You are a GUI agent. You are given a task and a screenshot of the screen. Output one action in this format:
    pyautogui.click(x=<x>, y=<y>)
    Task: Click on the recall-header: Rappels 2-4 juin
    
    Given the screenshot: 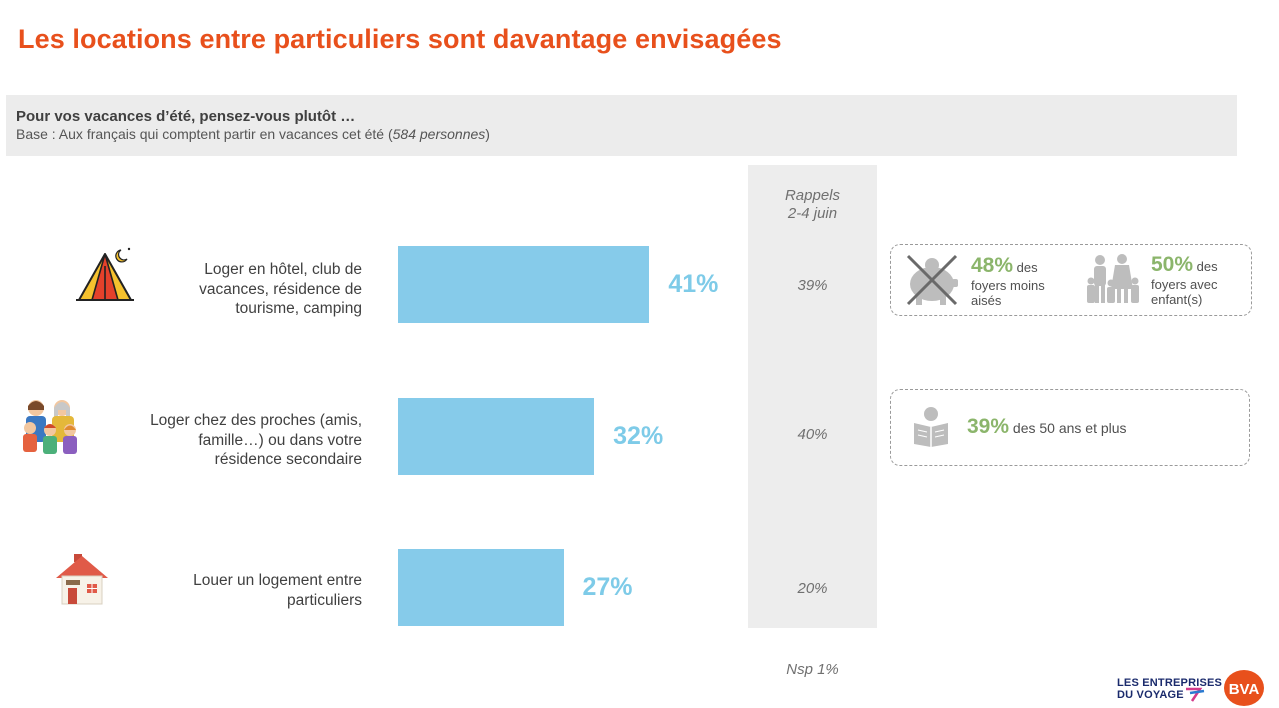 What is the action you would take?
    pyautogui.click(x=812, y=205)
    